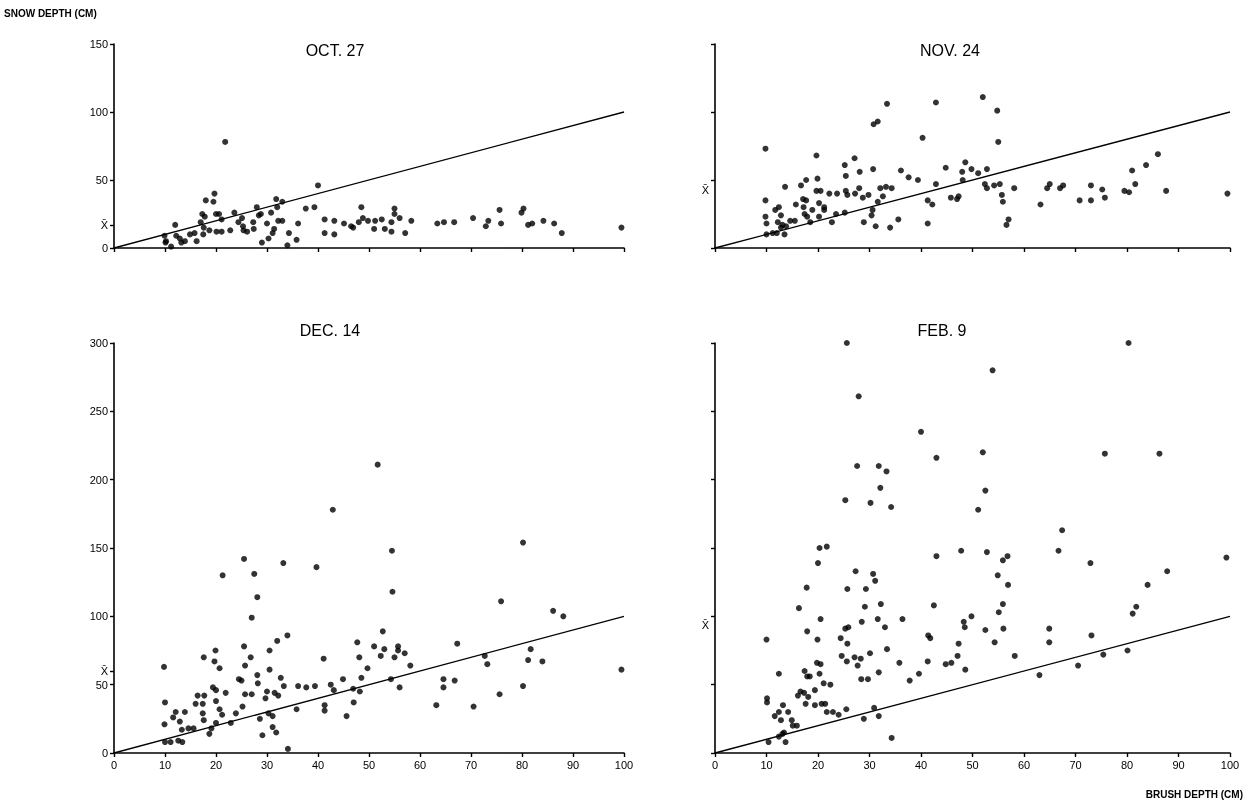  Describe the element at coordinates (330, 330) in the screenshot. I see `chart-title: DEC. 14` at that location.